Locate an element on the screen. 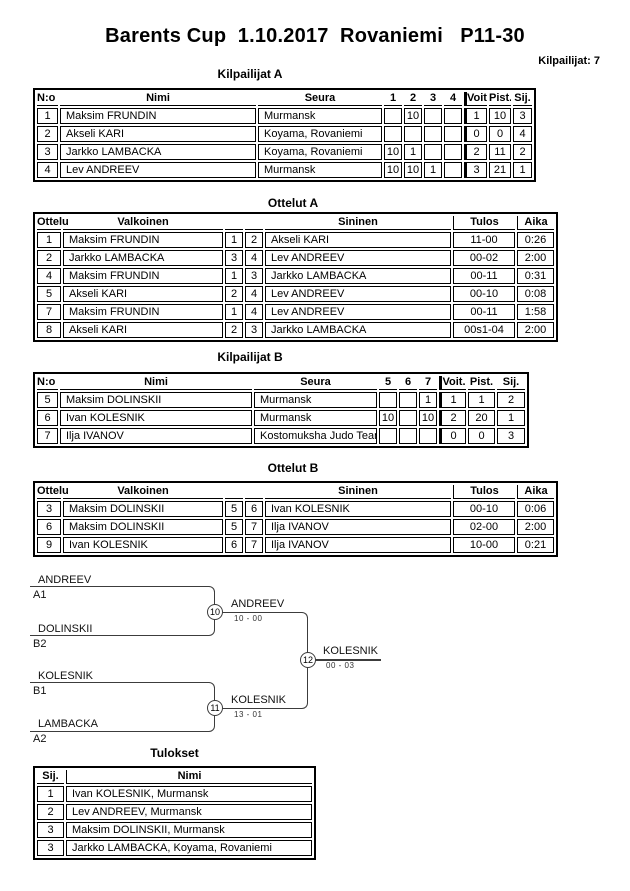 The image size is (630, 891). col-opp-2: 2 is located at coordinates (413, 99).